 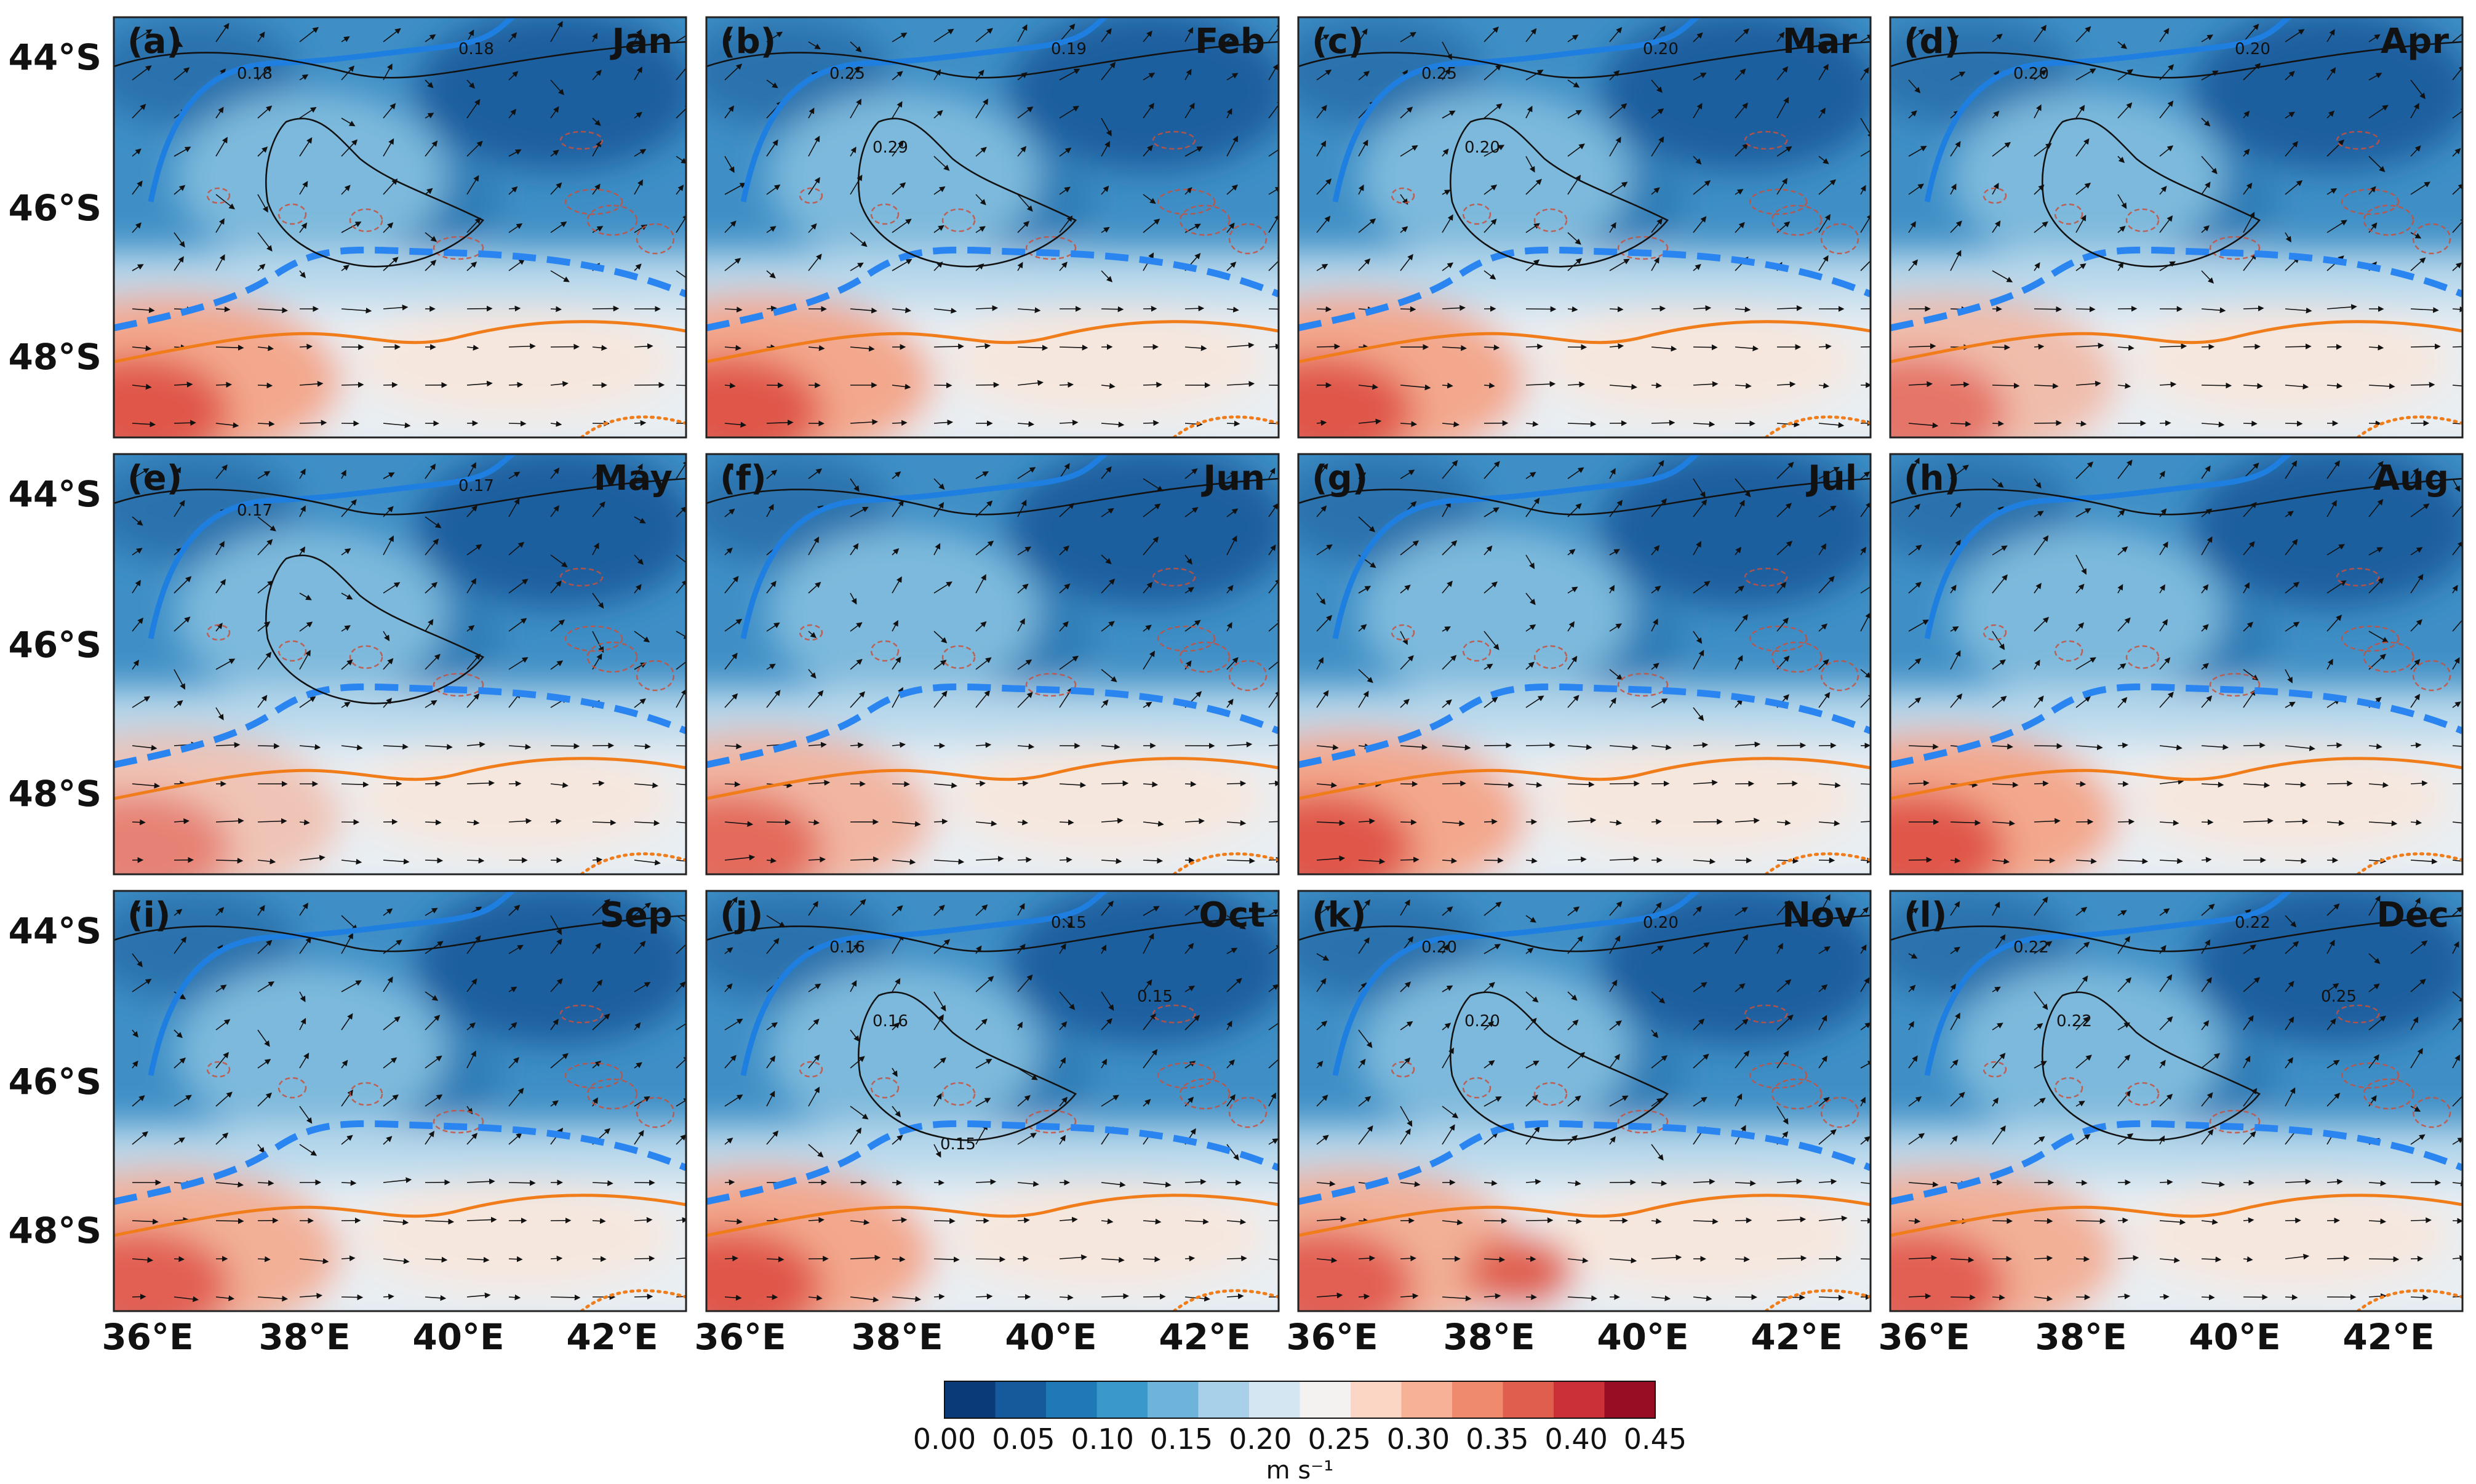 What do you see at coordinates (56, 931) in the screenshot?
I see `latitude-tick-label: 44°S` at bounding box center [56, 931].